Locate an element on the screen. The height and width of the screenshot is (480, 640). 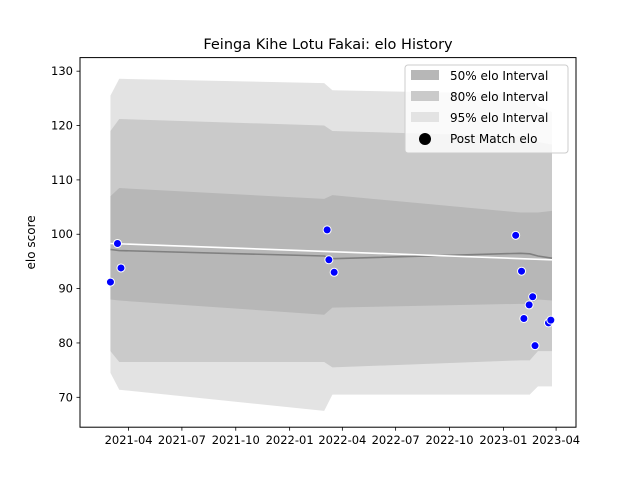
x-tick-label: 2023-01 is located at coordinates (503, 440).